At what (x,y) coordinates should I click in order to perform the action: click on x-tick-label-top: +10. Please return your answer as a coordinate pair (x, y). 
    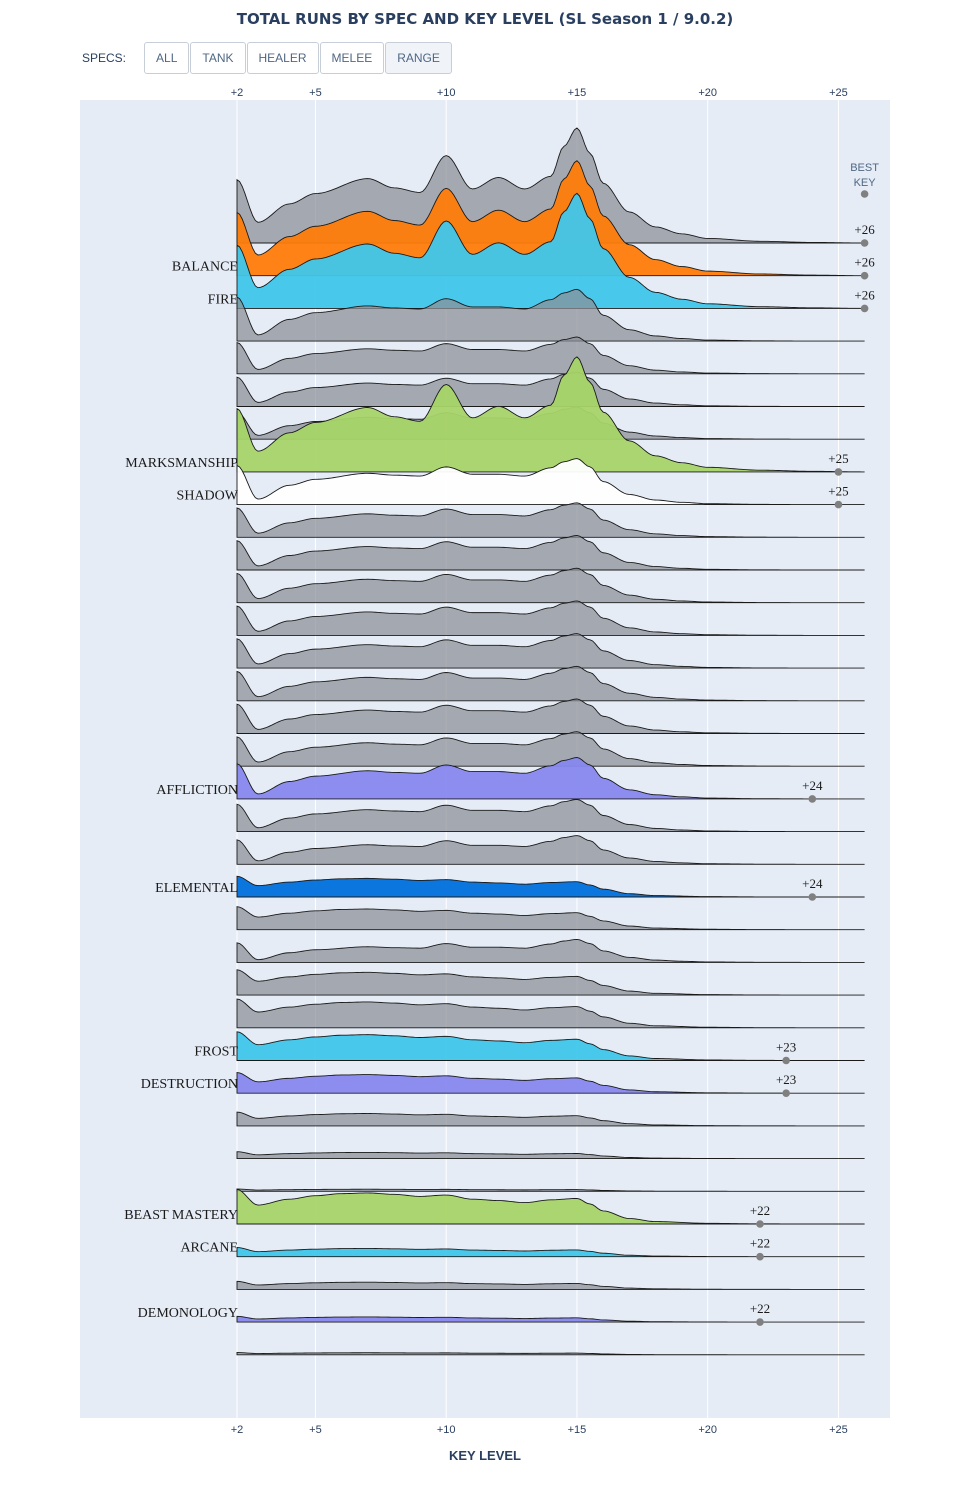
    Looking at the image, I should click on (446, 93).